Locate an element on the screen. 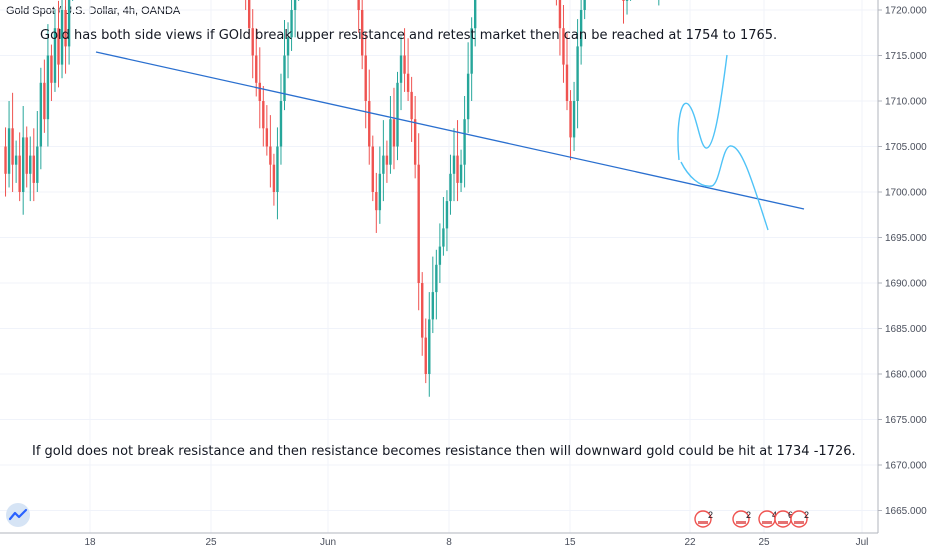 The height and width of the screenshot is (550, 932). time-tick-label: 25 is located at coordinates (764, 542).